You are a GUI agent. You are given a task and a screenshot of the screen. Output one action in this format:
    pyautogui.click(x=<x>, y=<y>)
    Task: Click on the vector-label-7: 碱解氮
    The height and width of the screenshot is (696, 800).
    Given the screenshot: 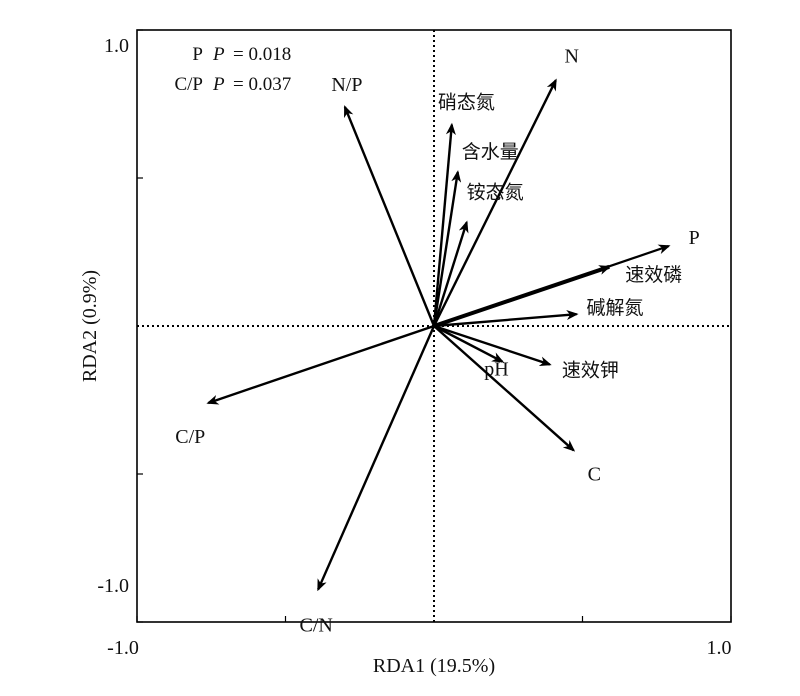 What is the action you would take?
    pyautogui.click(x=615, y=308)
    